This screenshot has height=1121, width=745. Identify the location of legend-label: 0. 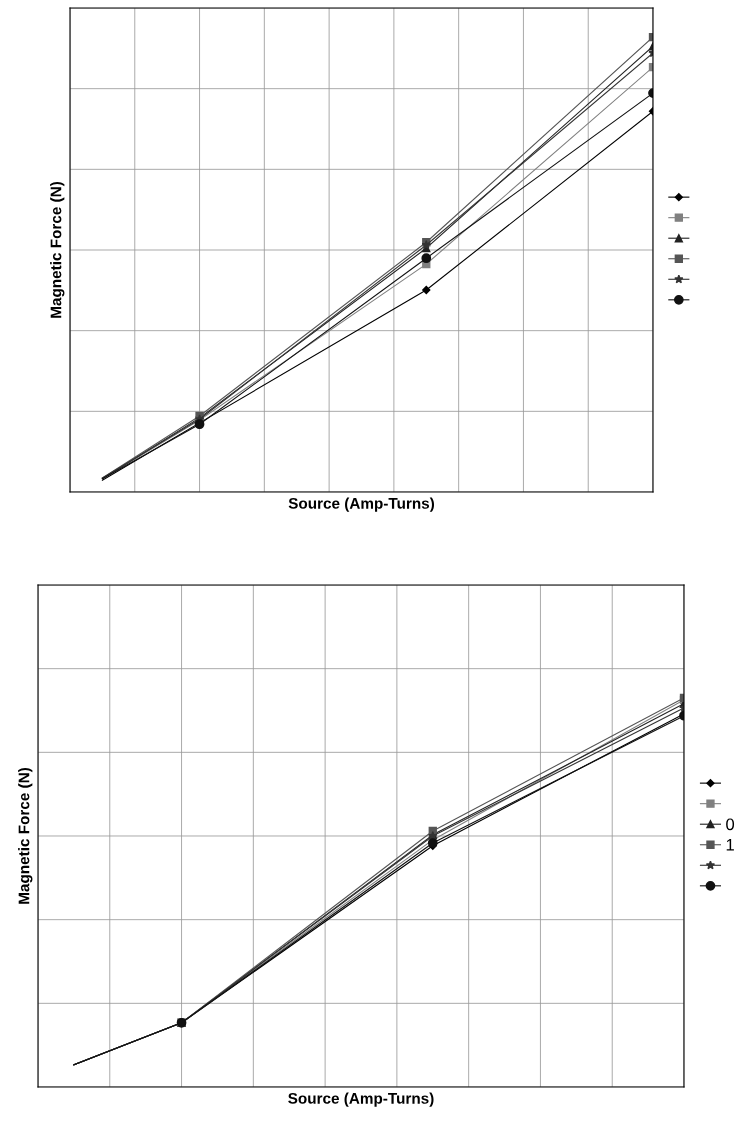
(730, 824).